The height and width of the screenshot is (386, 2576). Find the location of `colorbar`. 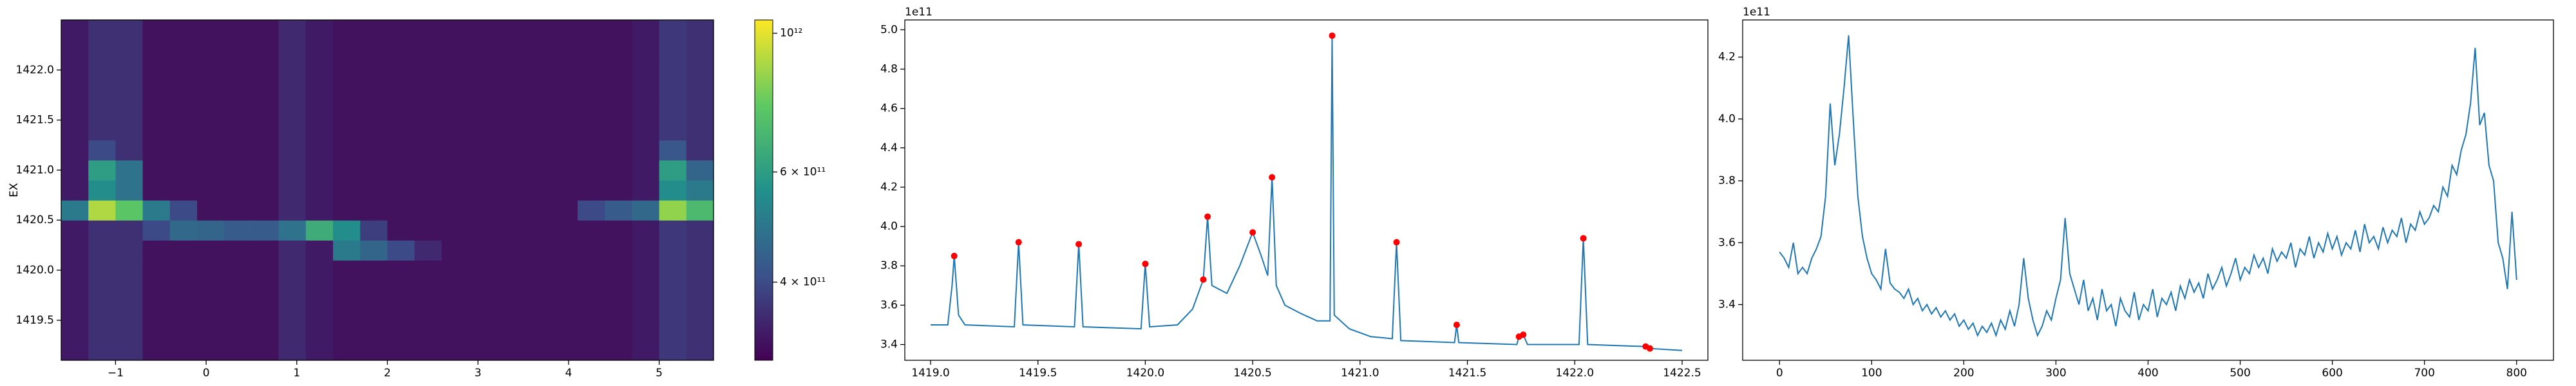

colorbar is located at coordinates (763, 190).